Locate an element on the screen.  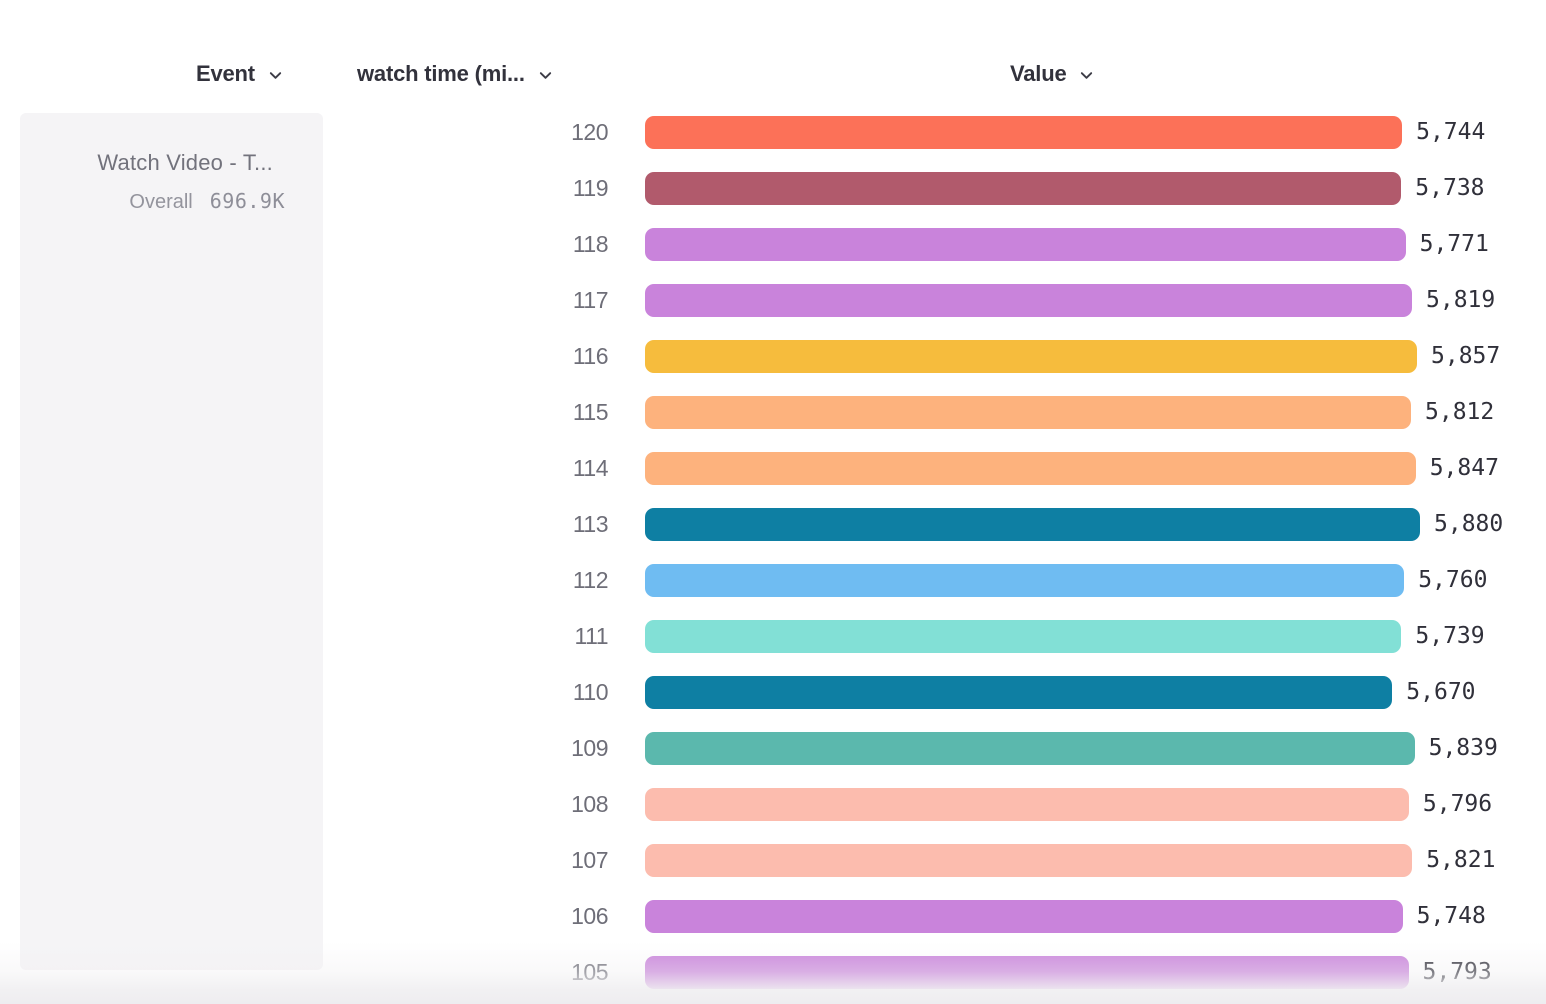
chart-row: 105 5,793 is located at coordinates (1033, 972).